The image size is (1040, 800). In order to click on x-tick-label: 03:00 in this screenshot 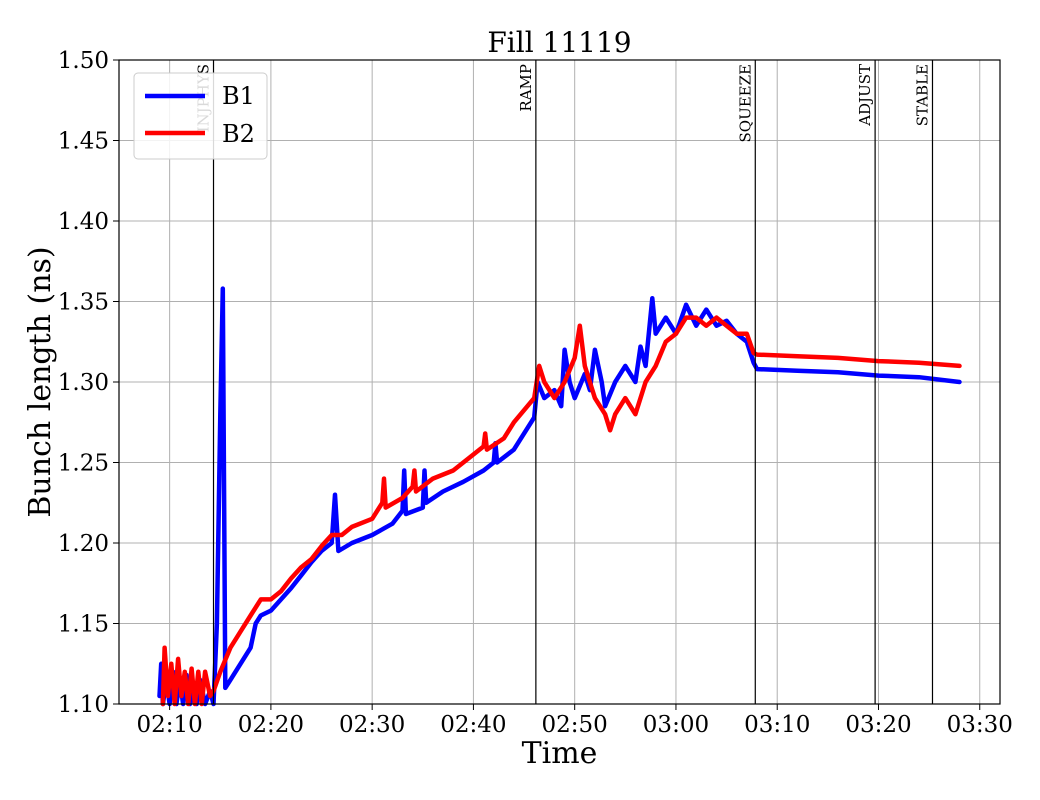, I will do `click(676, 725)`.